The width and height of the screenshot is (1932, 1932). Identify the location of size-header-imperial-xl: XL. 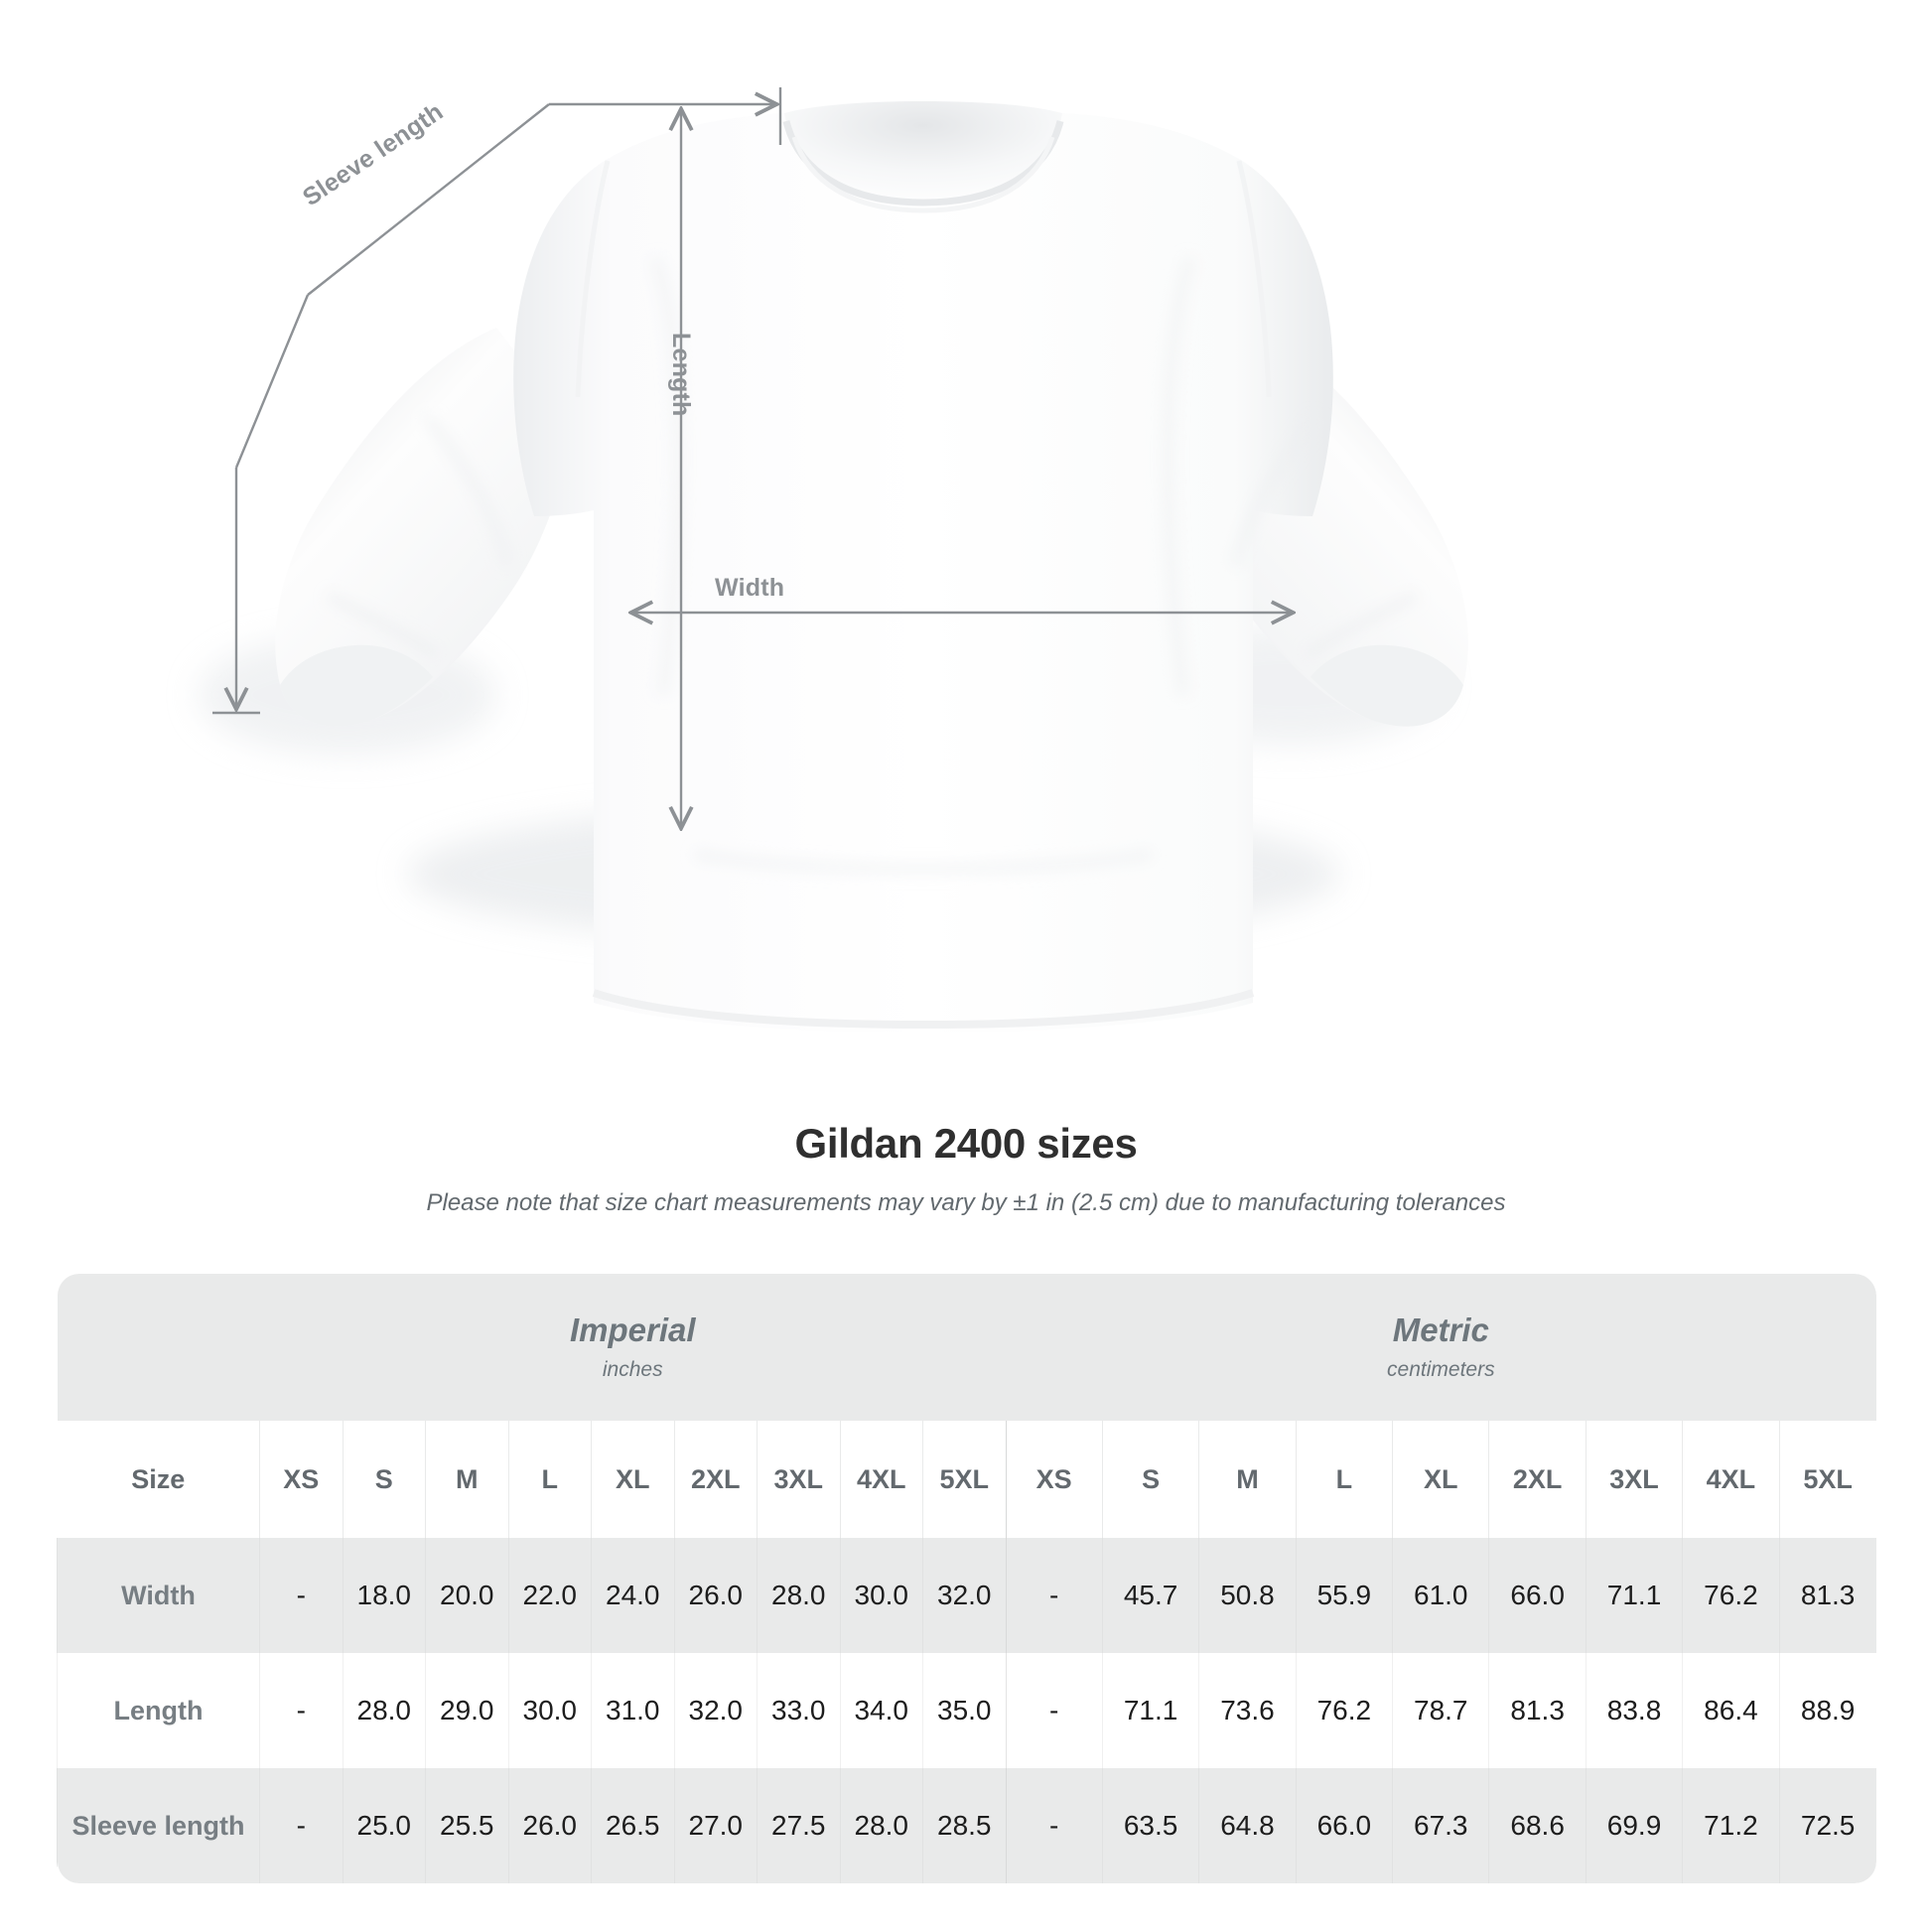
(633, 1480).